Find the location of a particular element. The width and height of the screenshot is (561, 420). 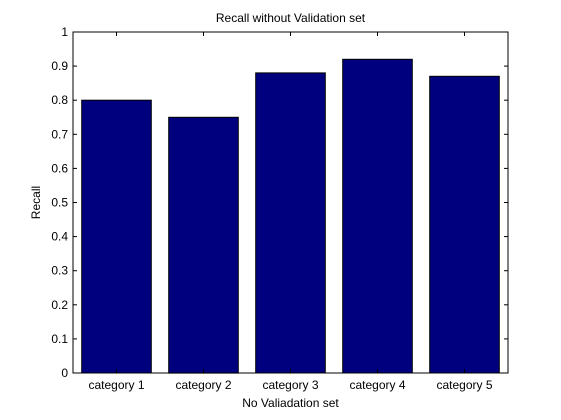

y-tick-label: 0.5 is located at coordinates (59, 203).